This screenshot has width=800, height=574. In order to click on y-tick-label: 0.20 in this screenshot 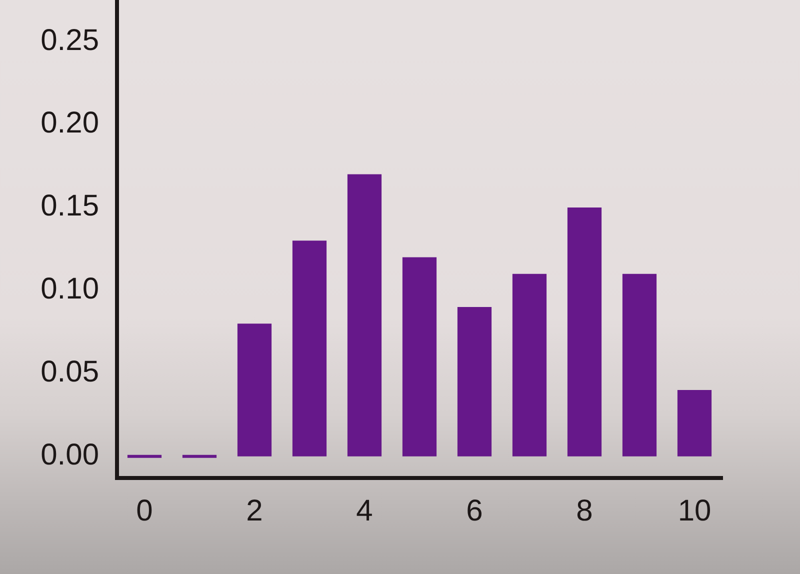, I will do `click(69, 123)`.